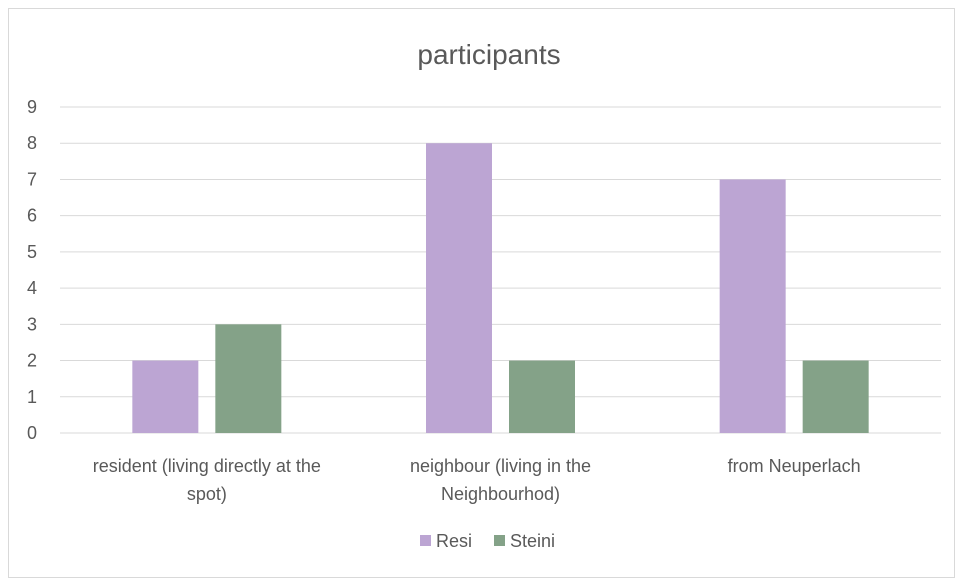 The height and width of the screenshot is (580, 957). What do you see at coordinates (207, 494) in the screenshot?
I see `category-label: spot)` at bounding box center [207, 494].